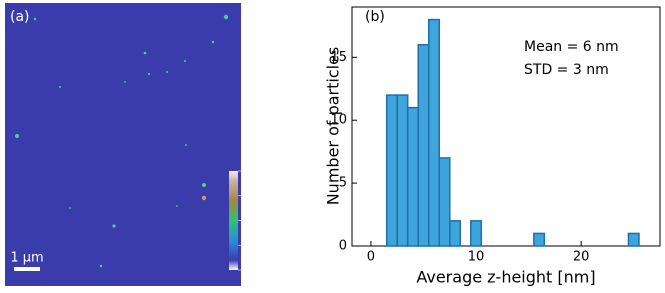 The width and height of the screenshot is (665, 293). I want to click on x-tick-label: 20, so click(581, 257).